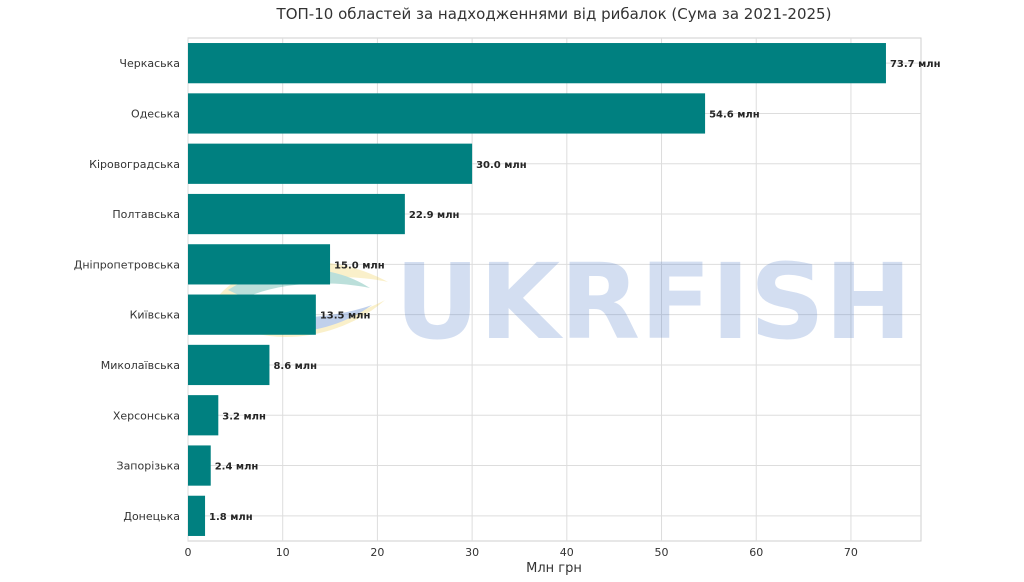 The width and height of the screenshot is (1024, 582). What do you see at coordinates (149, 63) in the screenshot?
I see `category-label: Черкаська` at bounding box center [149, 63].